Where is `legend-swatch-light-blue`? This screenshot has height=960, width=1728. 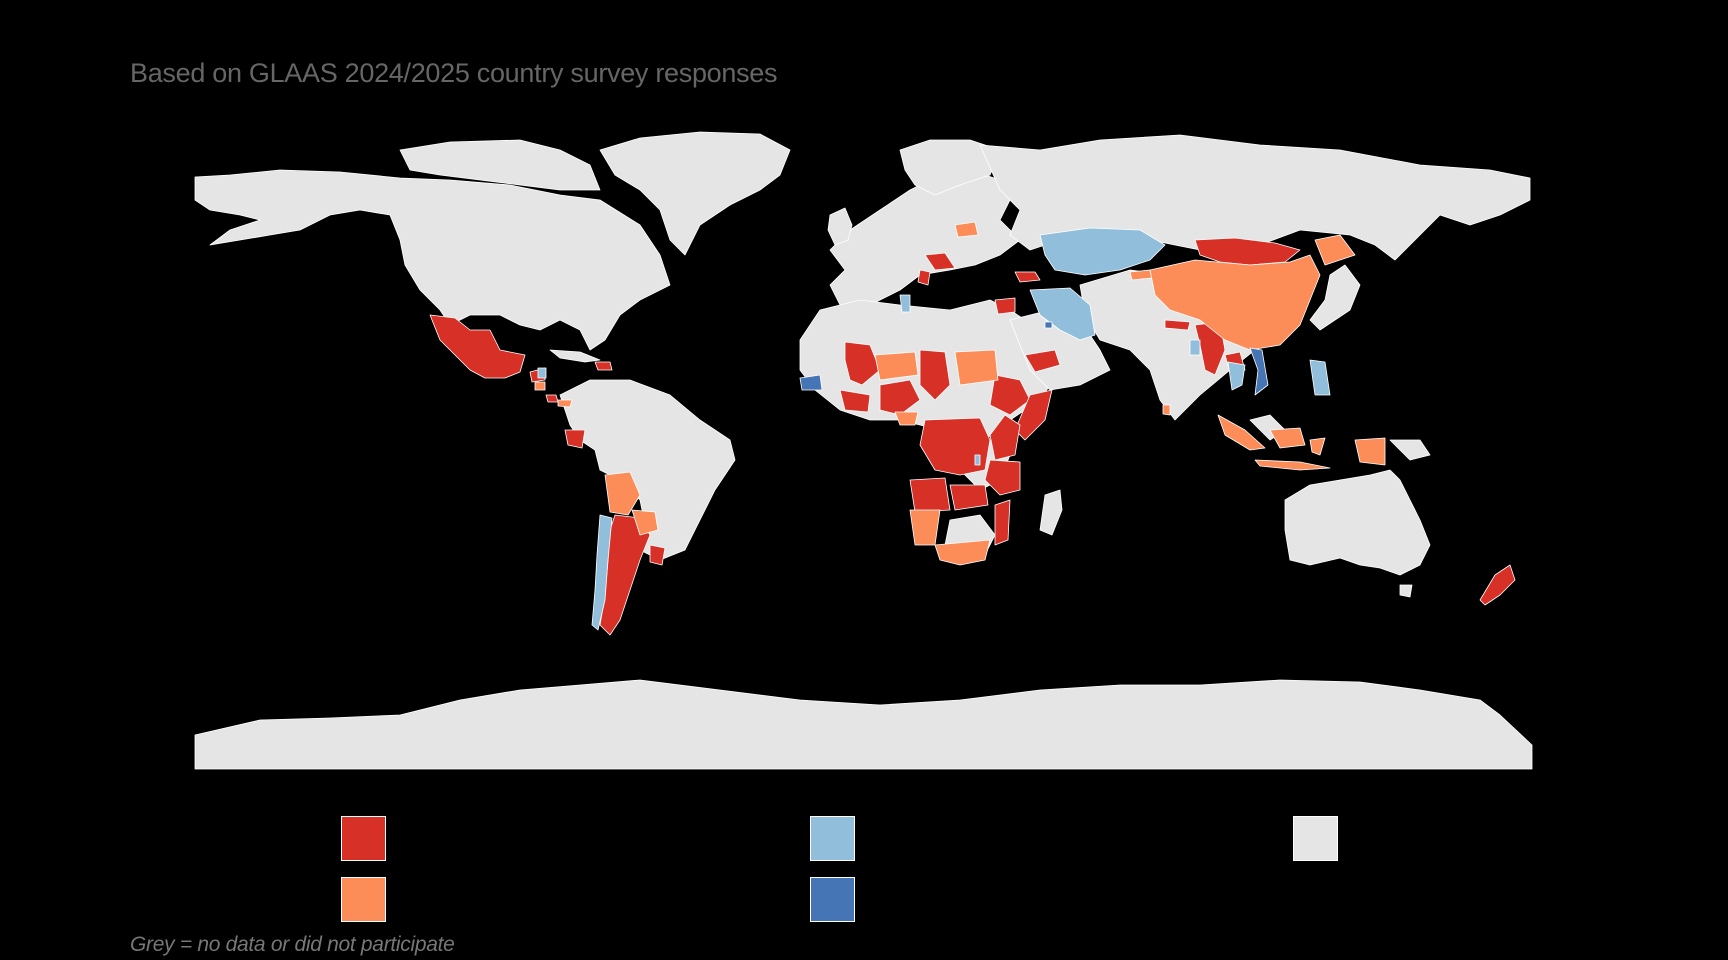
legend-swatch-light-blue is located at coordinates (832, 838).